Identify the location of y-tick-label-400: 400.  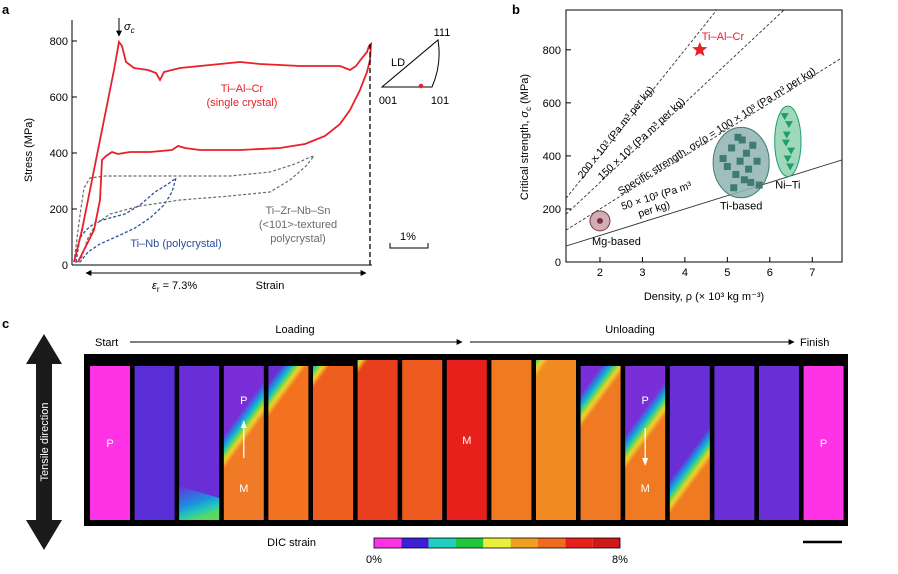
(59, 154).